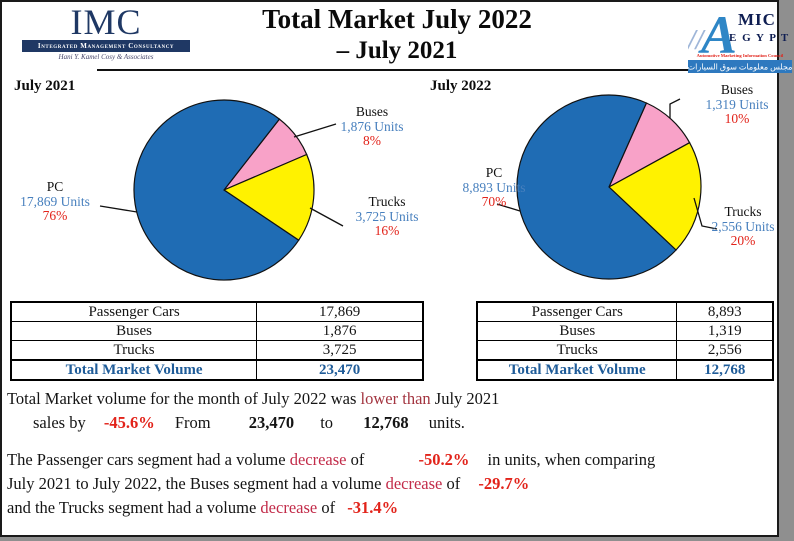  What do you see at coordinates (743, 211) in the screenshot?
I see `label-2022-trucks-name: Trucks` at bounding box center [743, 211].